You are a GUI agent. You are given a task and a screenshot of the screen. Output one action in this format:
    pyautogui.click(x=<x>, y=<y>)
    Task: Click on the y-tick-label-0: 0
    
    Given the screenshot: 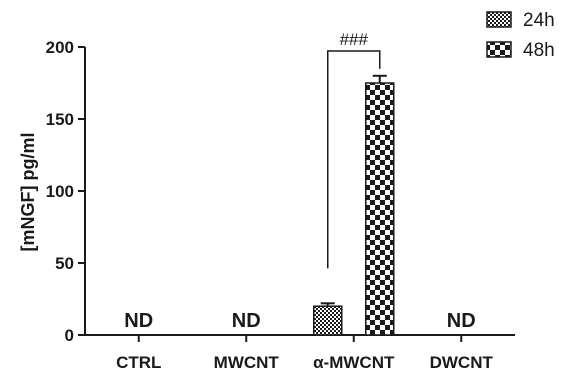 What is the action you would take?
    pyautogui.click(x=69, y=335)
    